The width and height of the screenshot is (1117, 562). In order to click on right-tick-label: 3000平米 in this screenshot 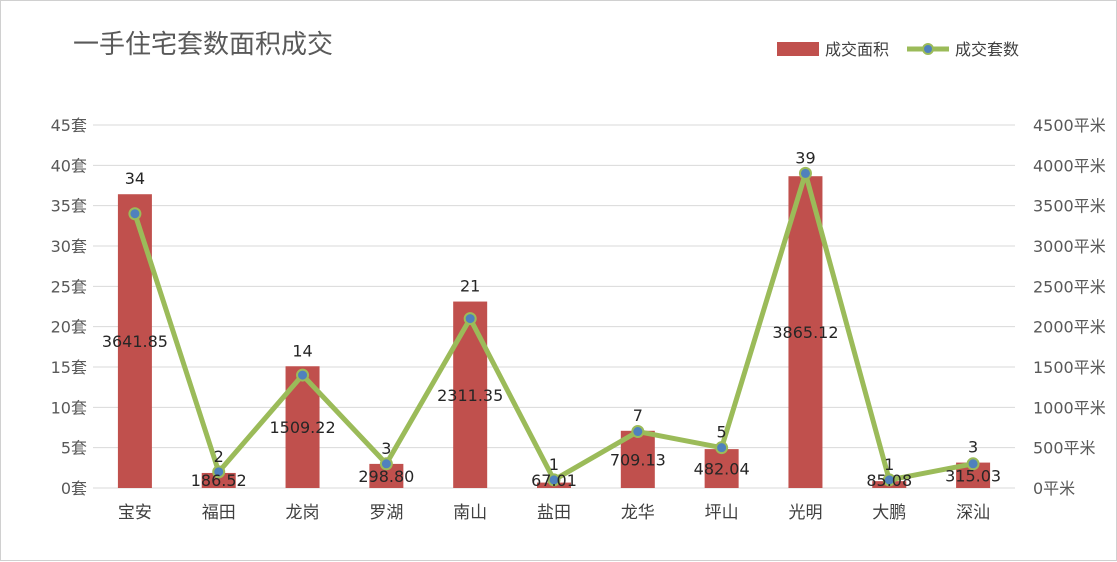, I will do `click(1069, 246)`.